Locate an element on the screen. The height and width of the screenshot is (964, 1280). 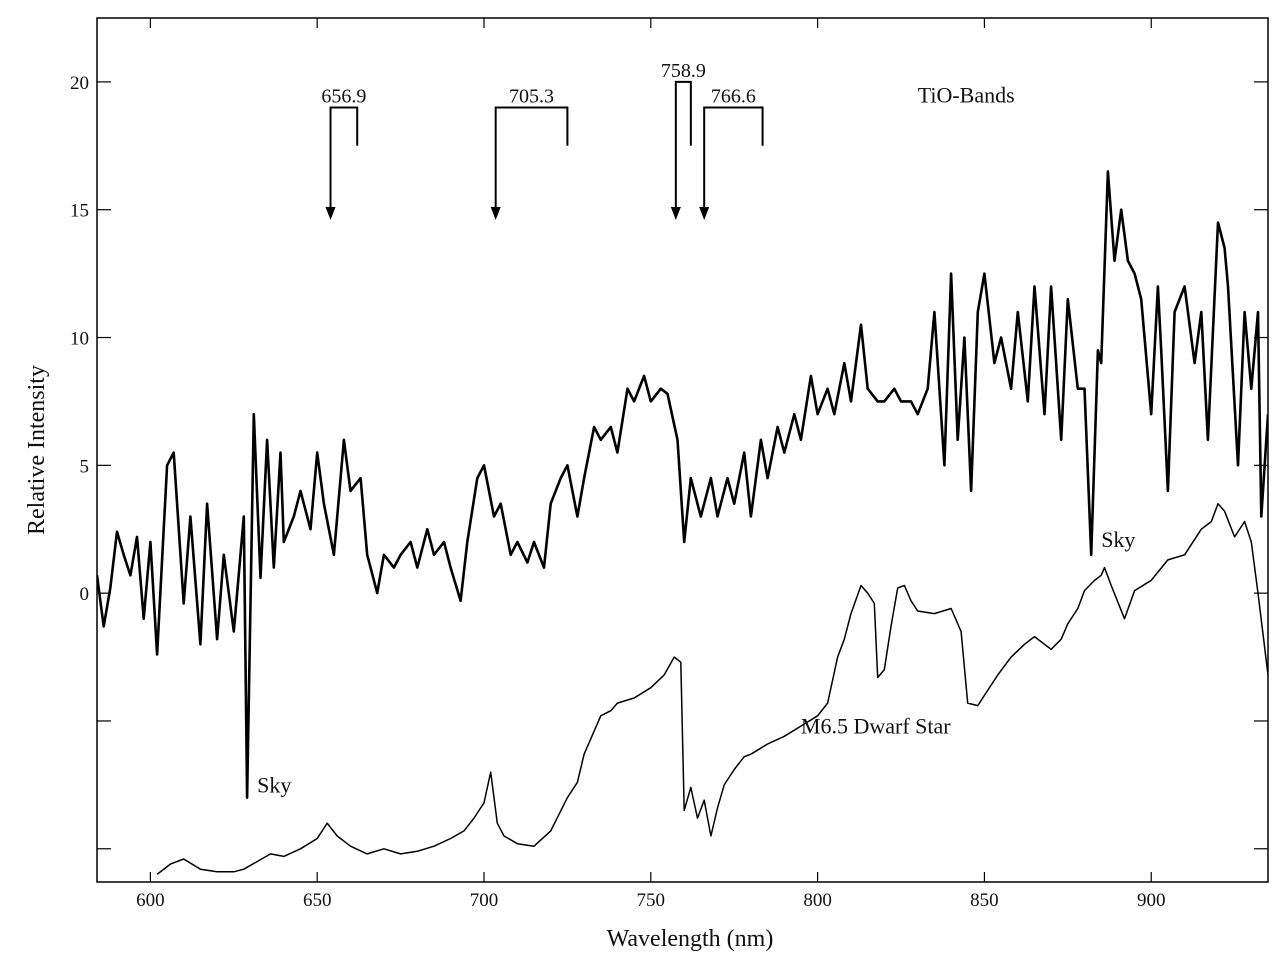
x-tick-label: 900 is located at coordinates (1151, 900).